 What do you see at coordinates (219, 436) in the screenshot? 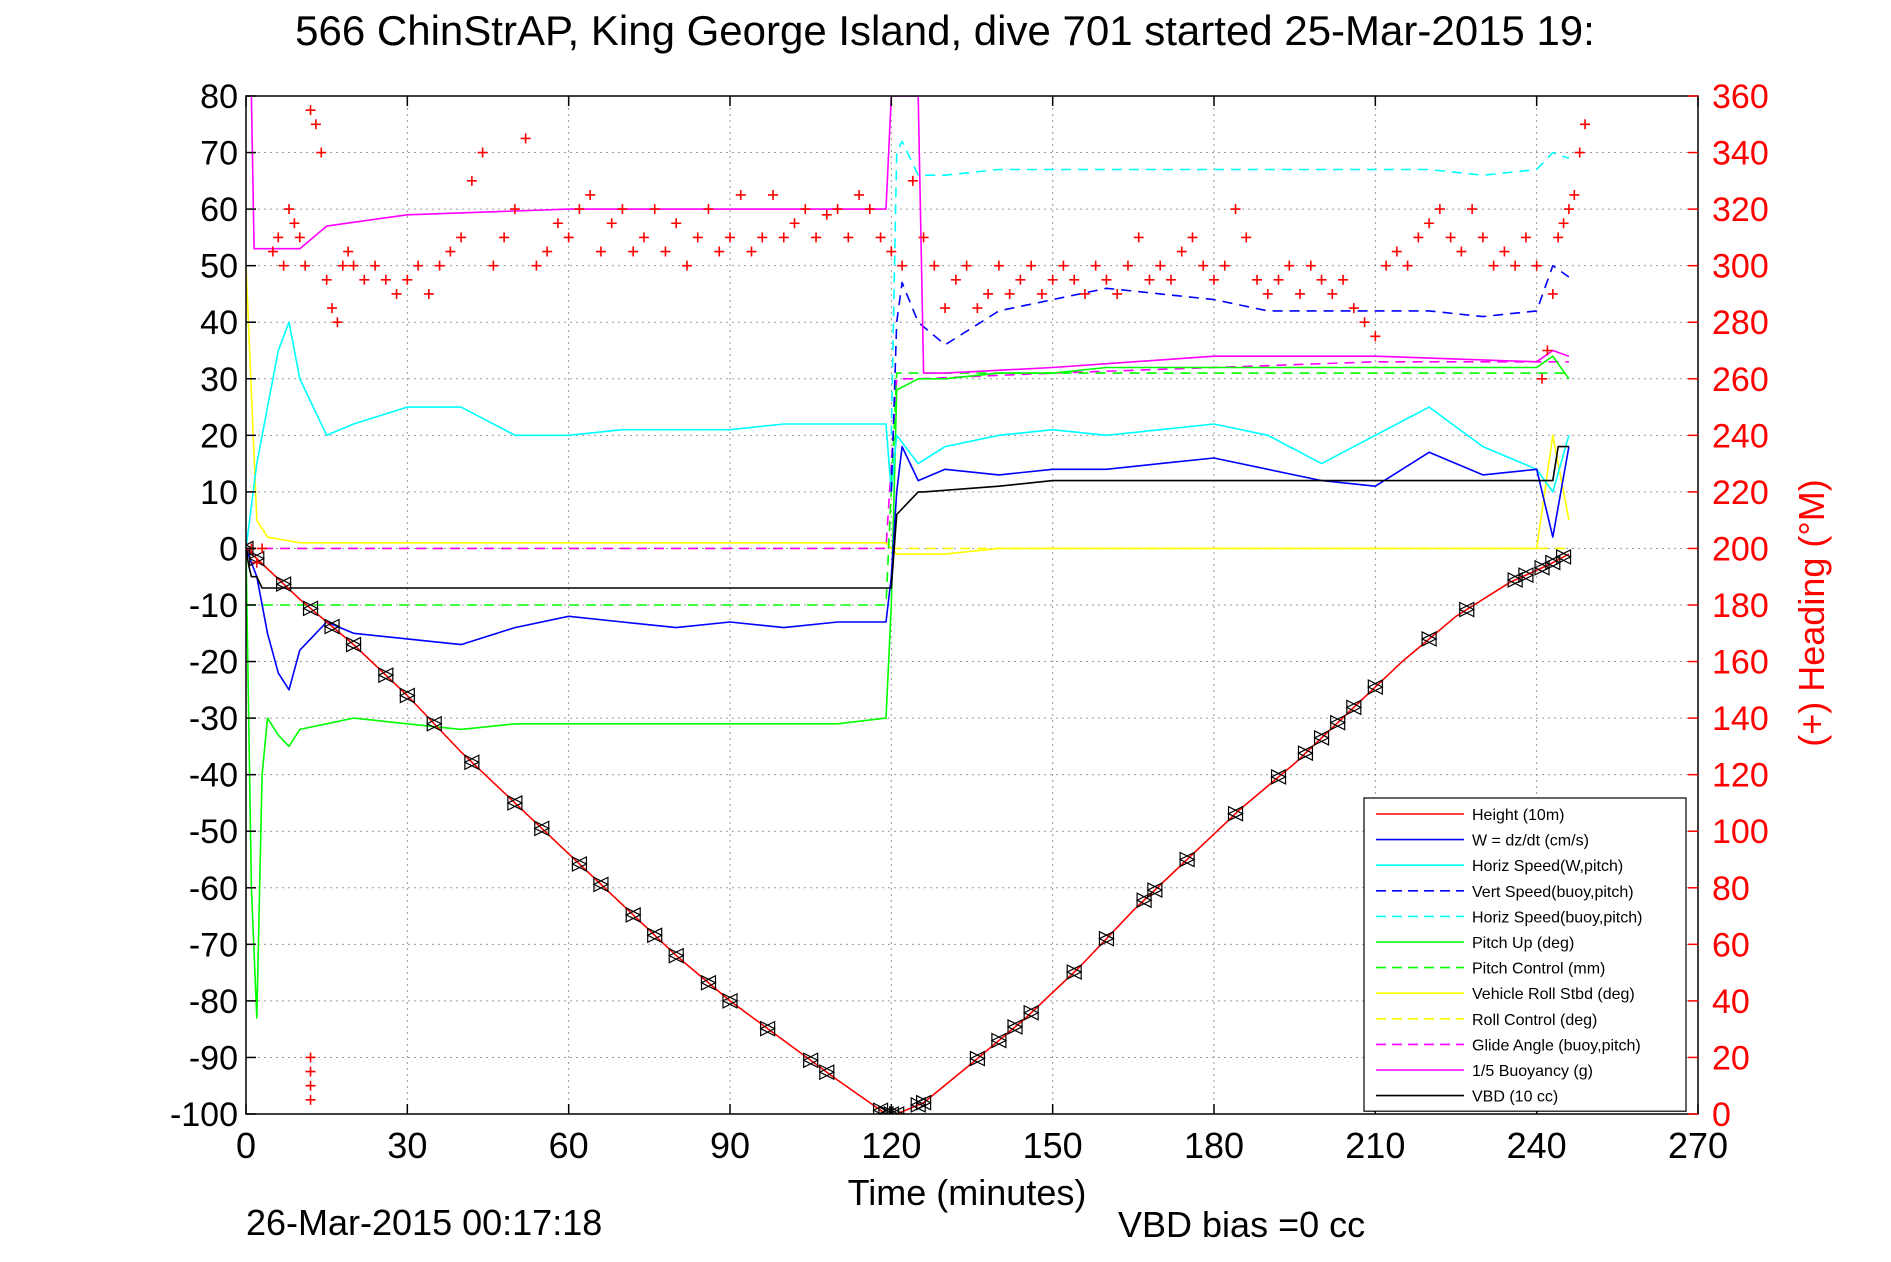
I see `y-tick-label: 20` at bounding box center [219, 436].